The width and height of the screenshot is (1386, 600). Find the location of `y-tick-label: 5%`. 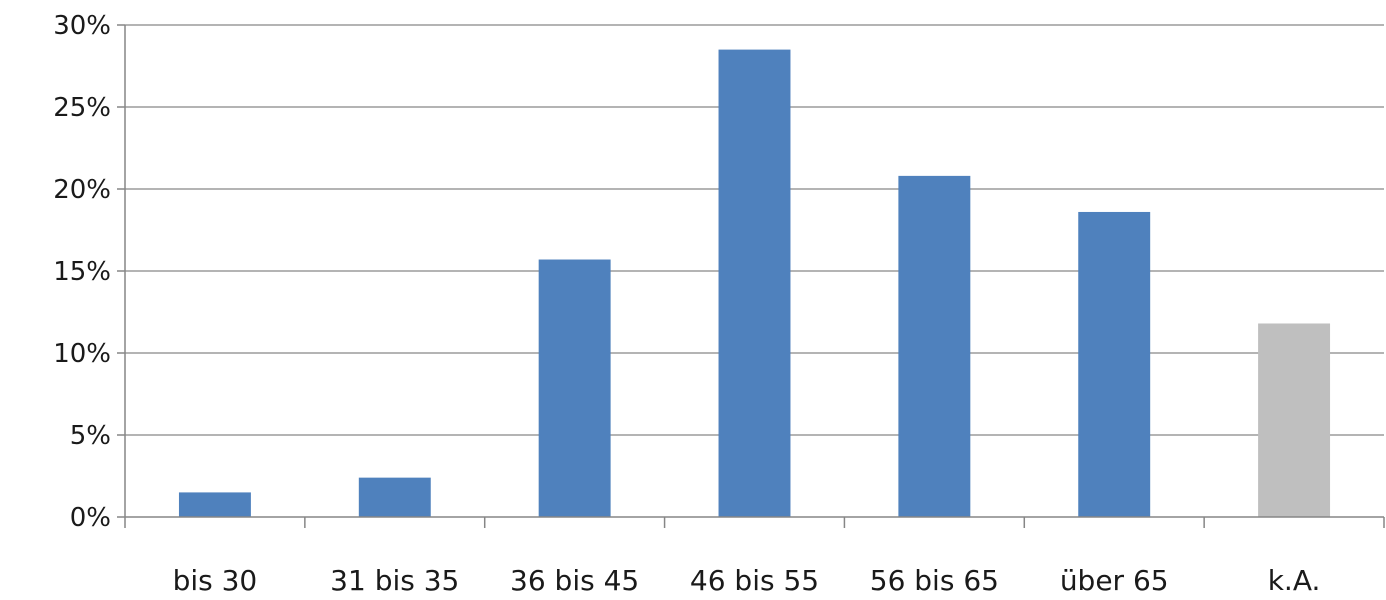

y-tick-label: 5% is located at coordinates (90, 436).